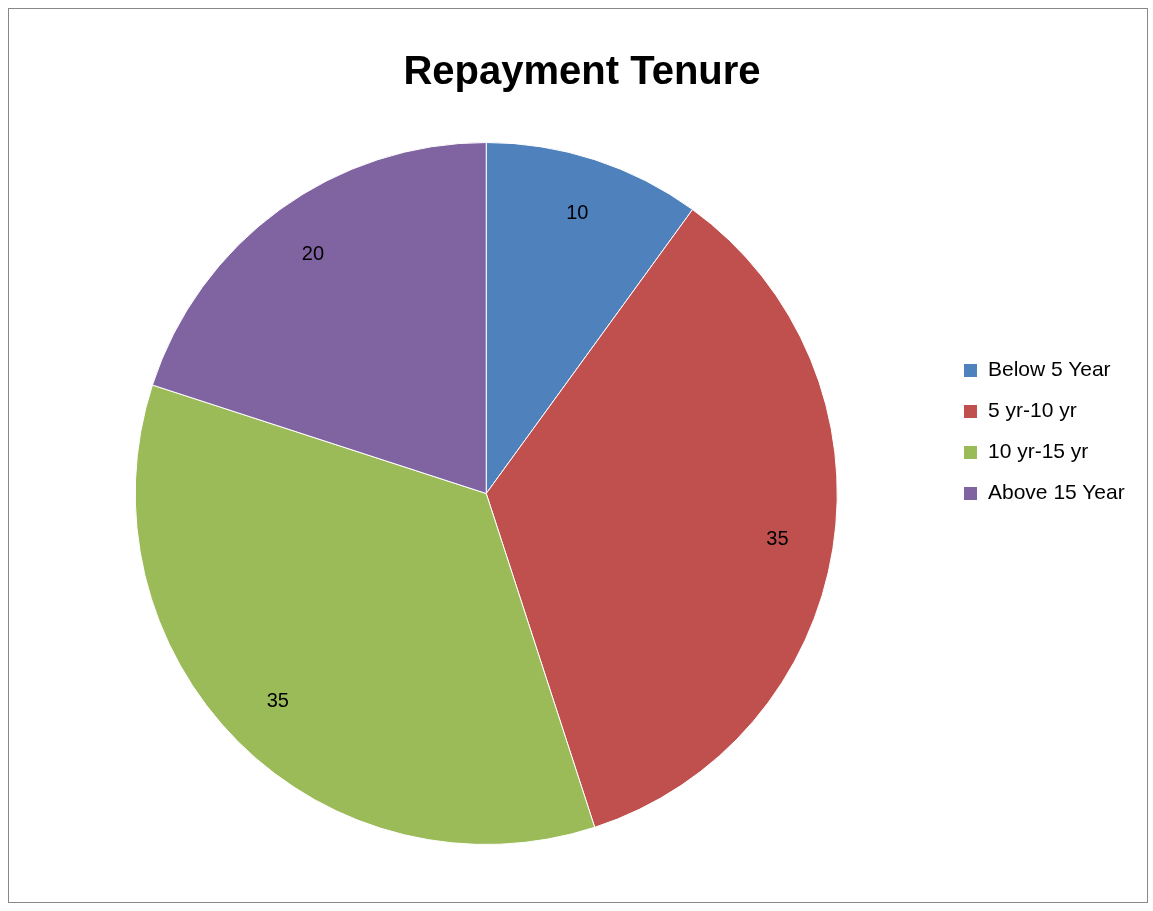 The image size is (1153, 911). Describe the element at coordinates (1049, 369) in the screenshot. I see `legend-label: Below 5 Year` at that location.